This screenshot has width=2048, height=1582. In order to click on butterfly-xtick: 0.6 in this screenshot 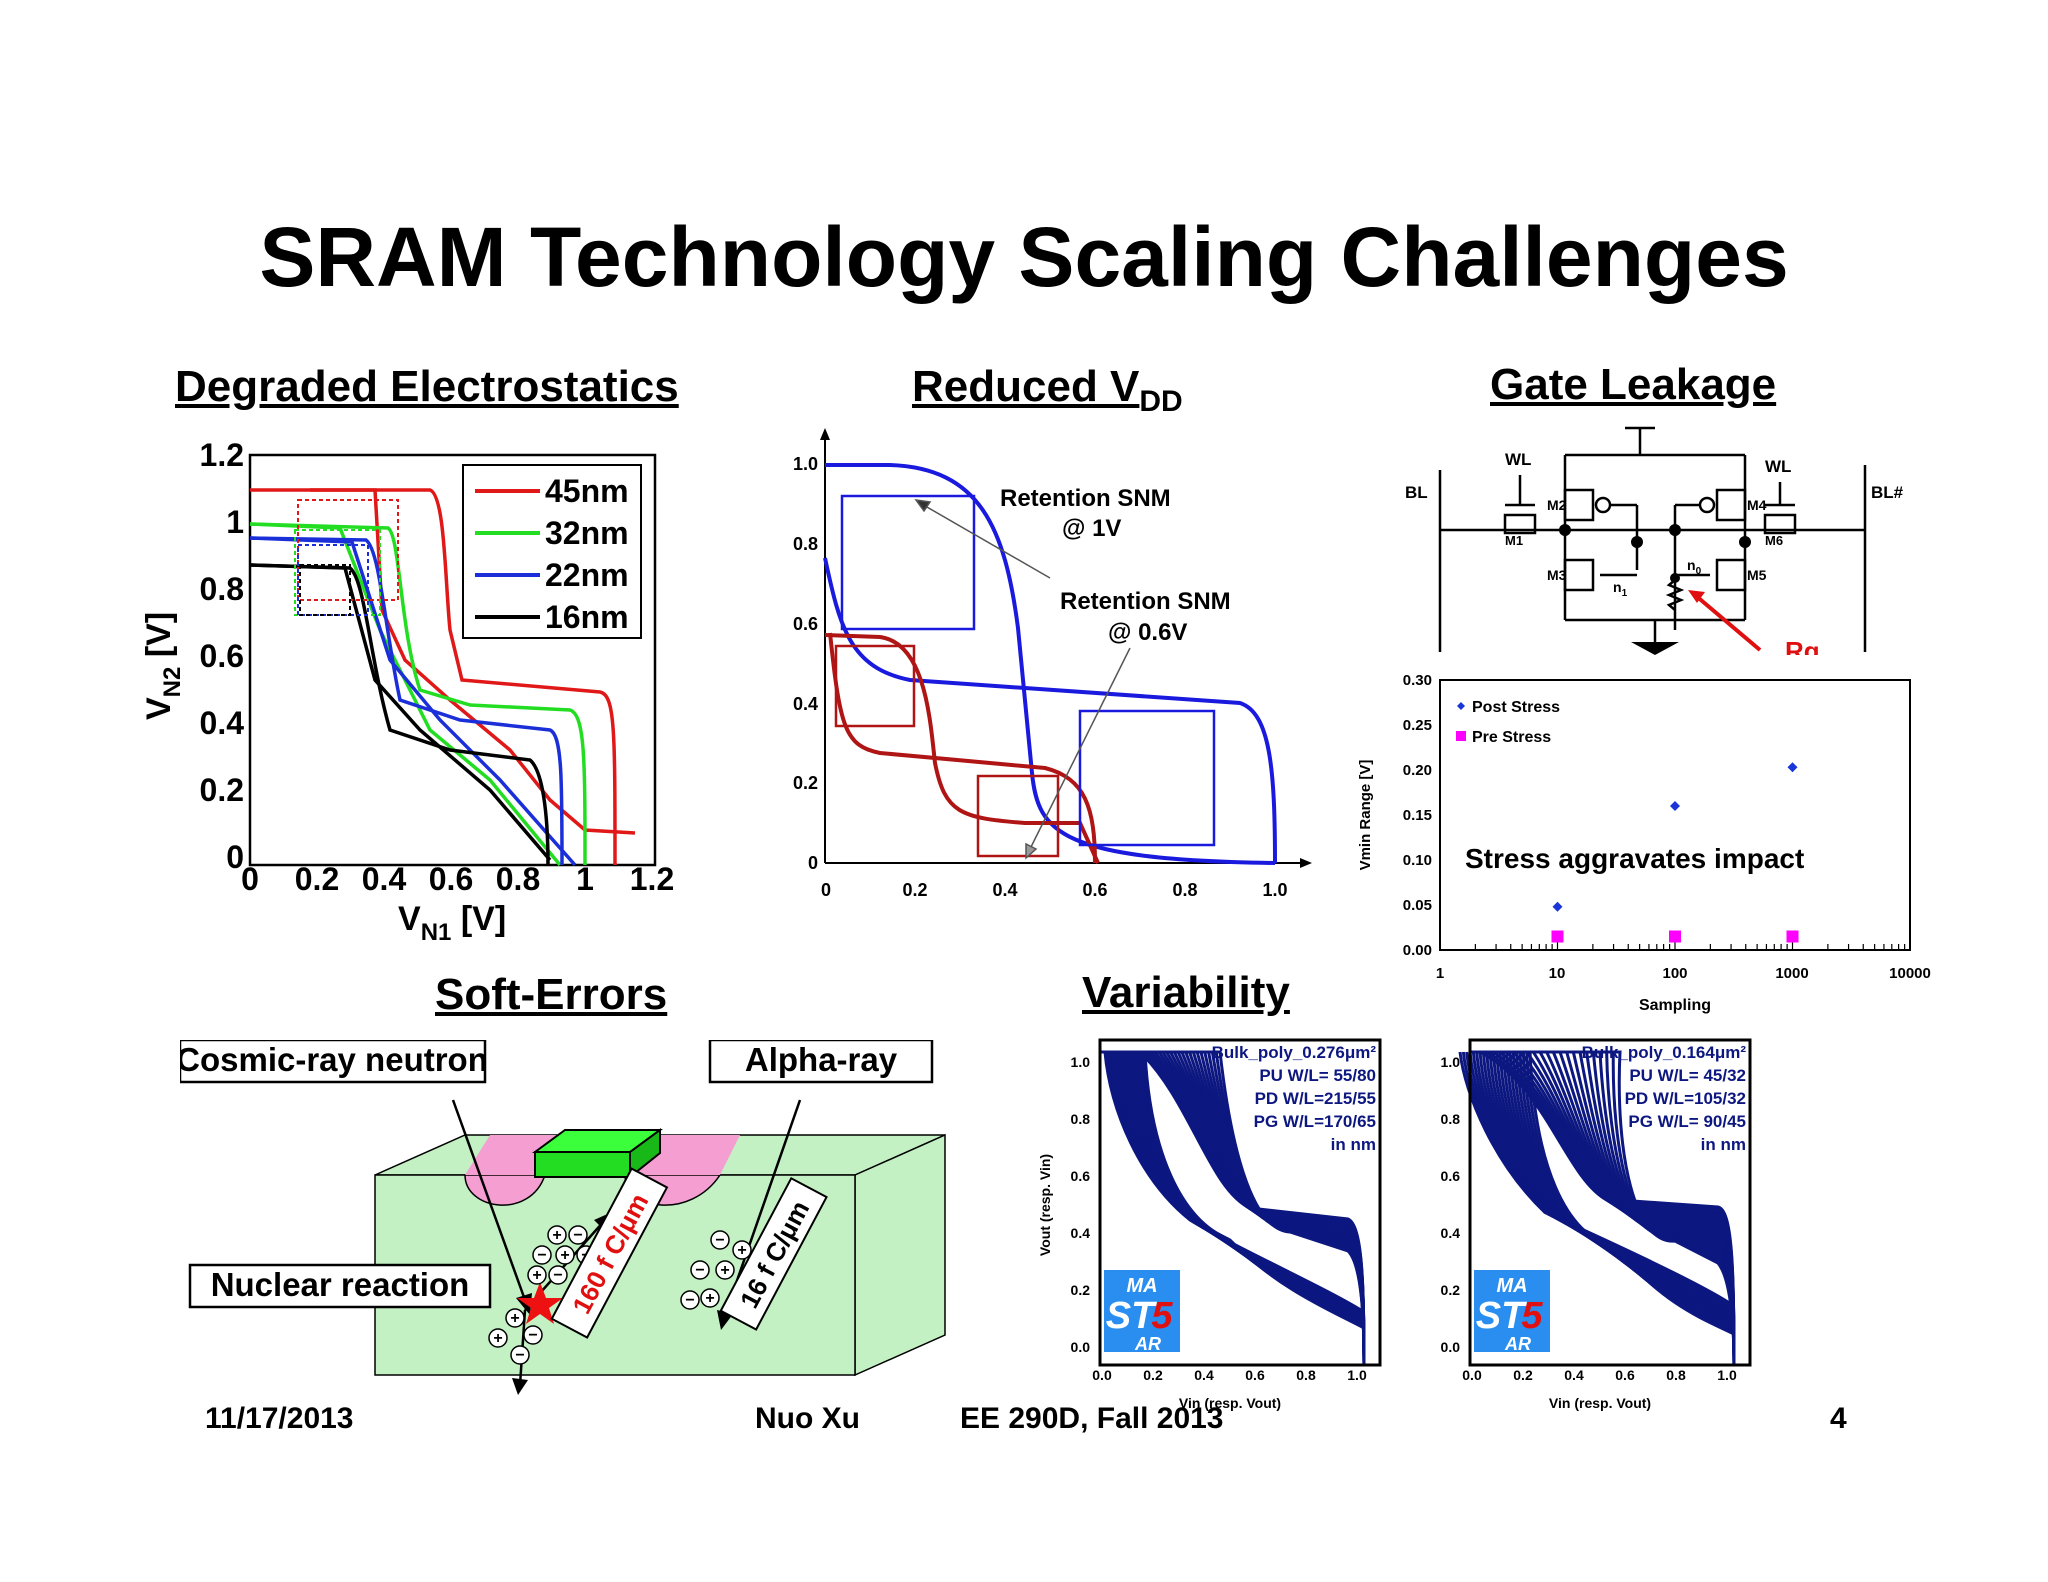, I will do `click(451, 879)`.